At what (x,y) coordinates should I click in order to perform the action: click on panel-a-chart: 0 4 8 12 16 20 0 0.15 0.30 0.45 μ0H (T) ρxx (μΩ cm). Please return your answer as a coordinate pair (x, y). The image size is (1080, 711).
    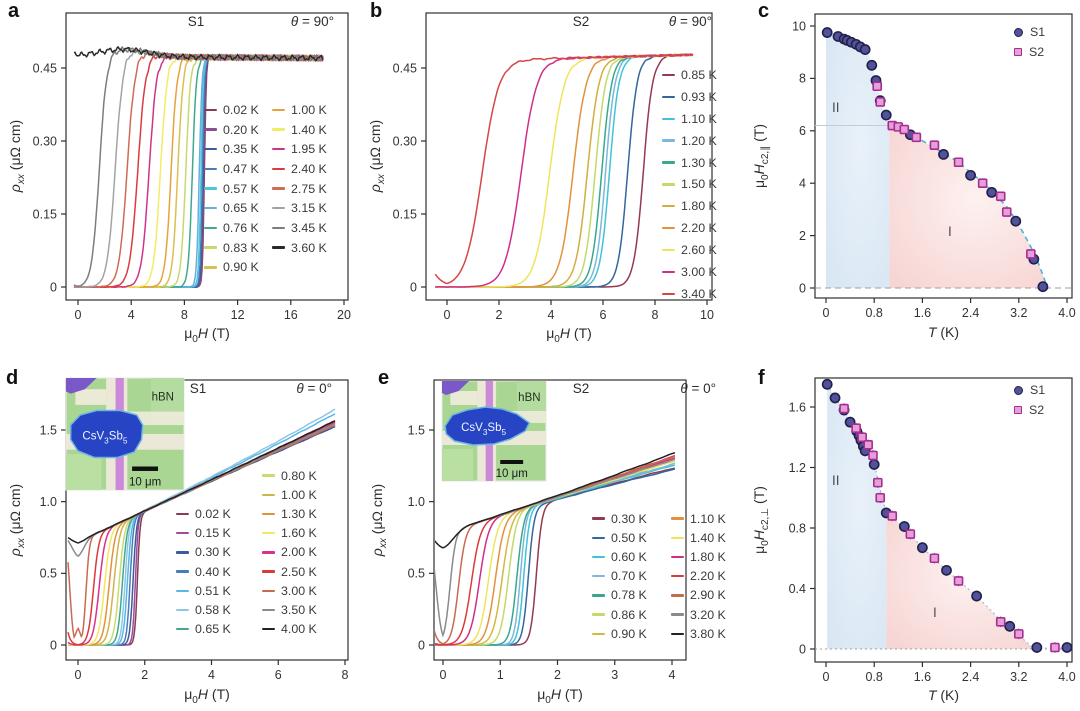
    Looking at the image, I should click on (179, 178).